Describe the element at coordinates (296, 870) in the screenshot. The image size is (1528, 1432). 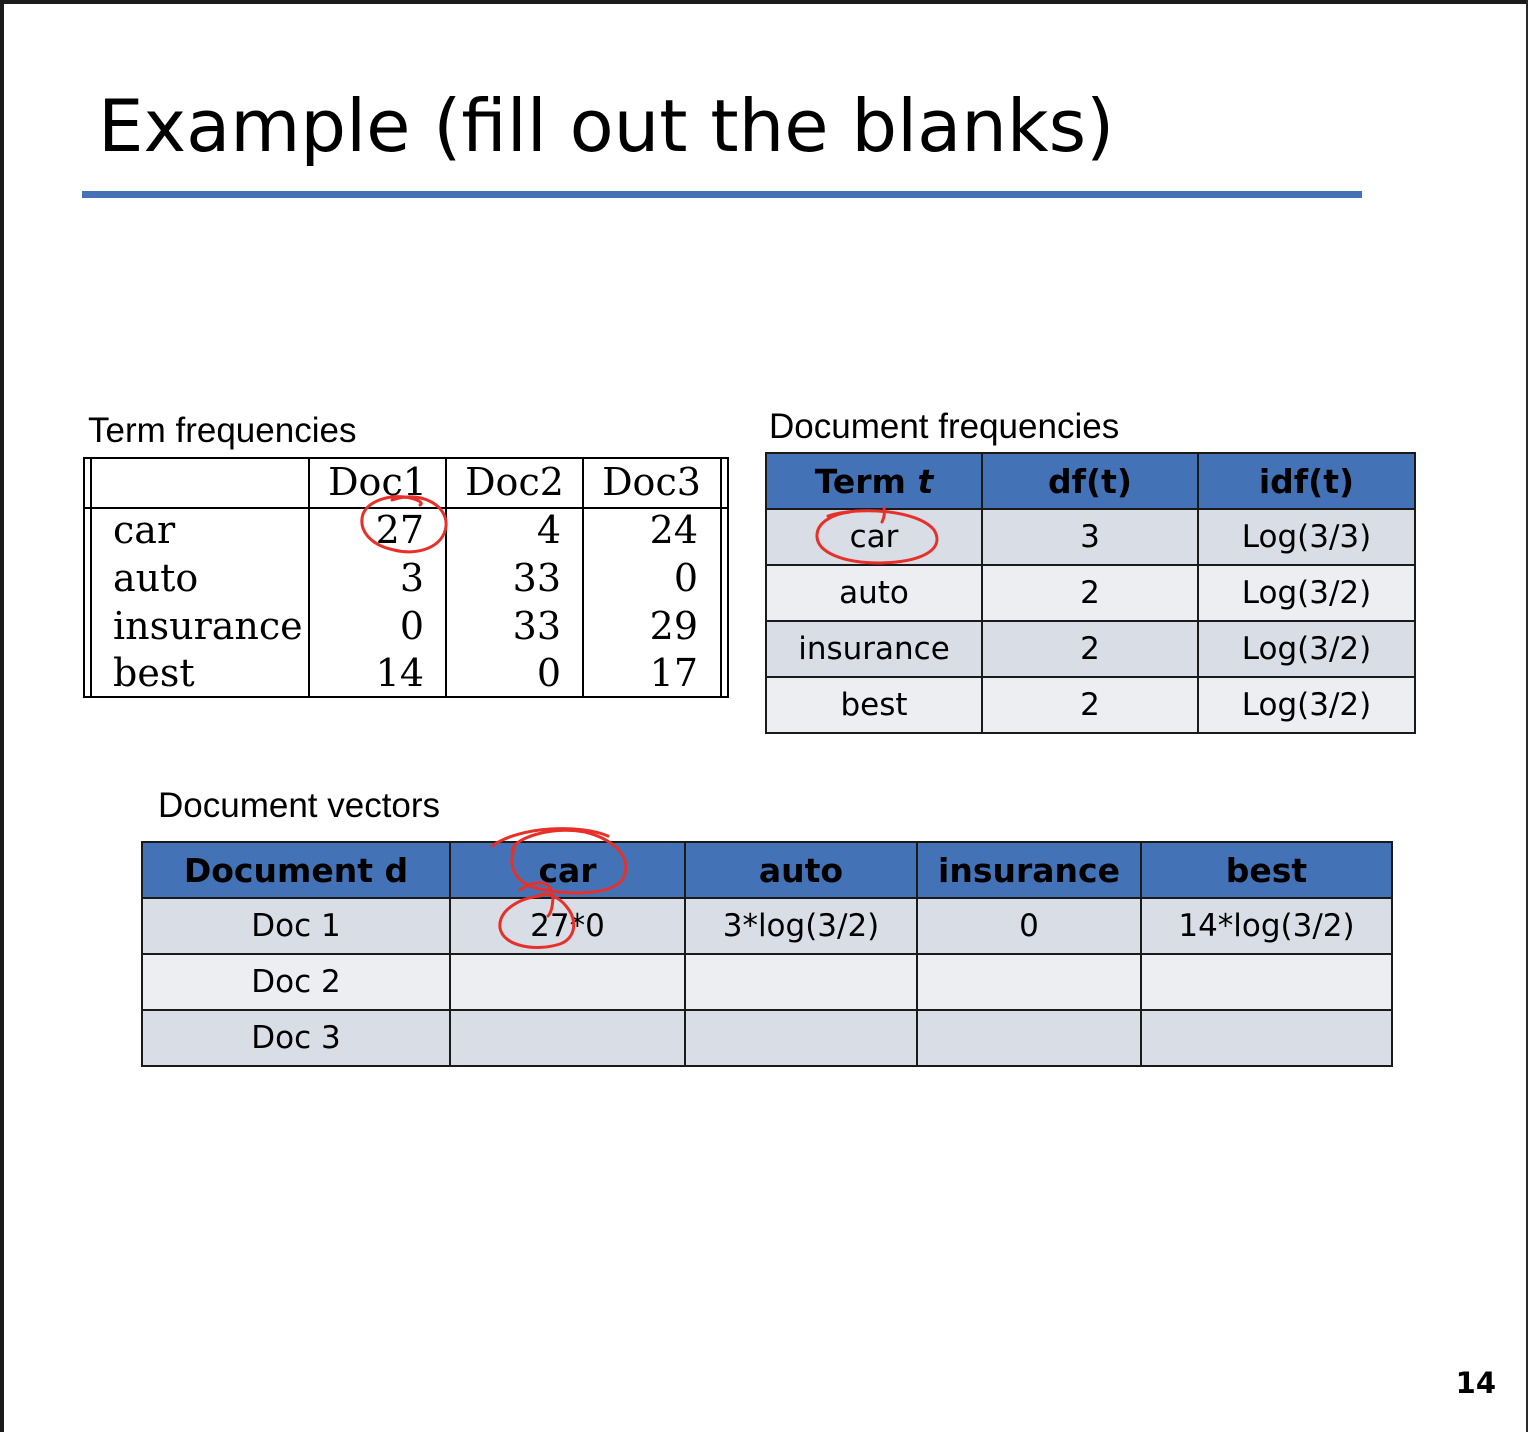
I see `dv-header-document: Document d` at that location.